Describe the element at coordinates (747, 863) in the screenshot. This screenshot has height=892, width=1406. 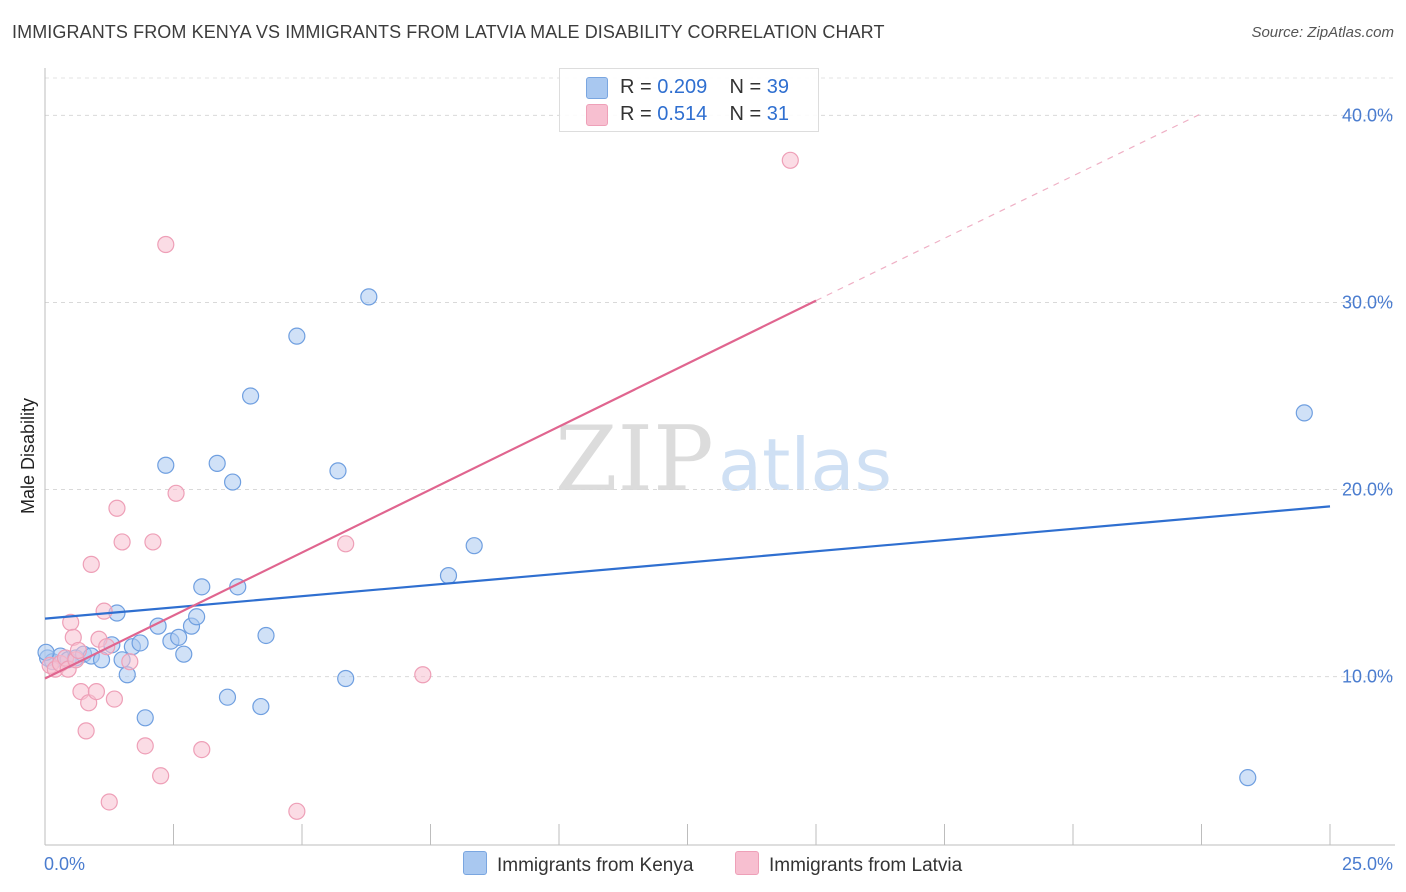
I see `bottom-latvia-swatch` at that location.